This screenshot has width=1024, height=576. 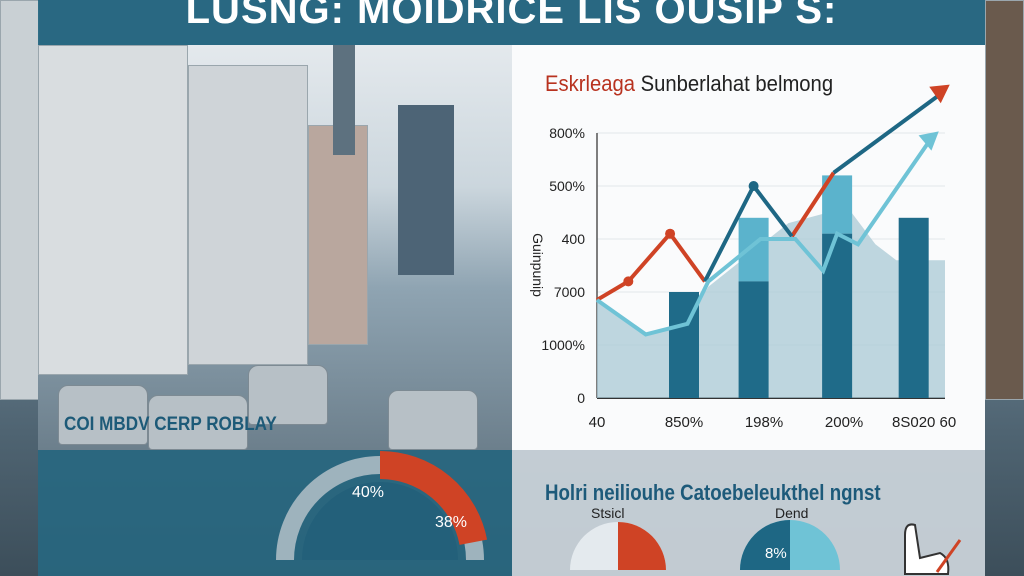 I want to click on pie-1-slice, so click(x=642, y=546).